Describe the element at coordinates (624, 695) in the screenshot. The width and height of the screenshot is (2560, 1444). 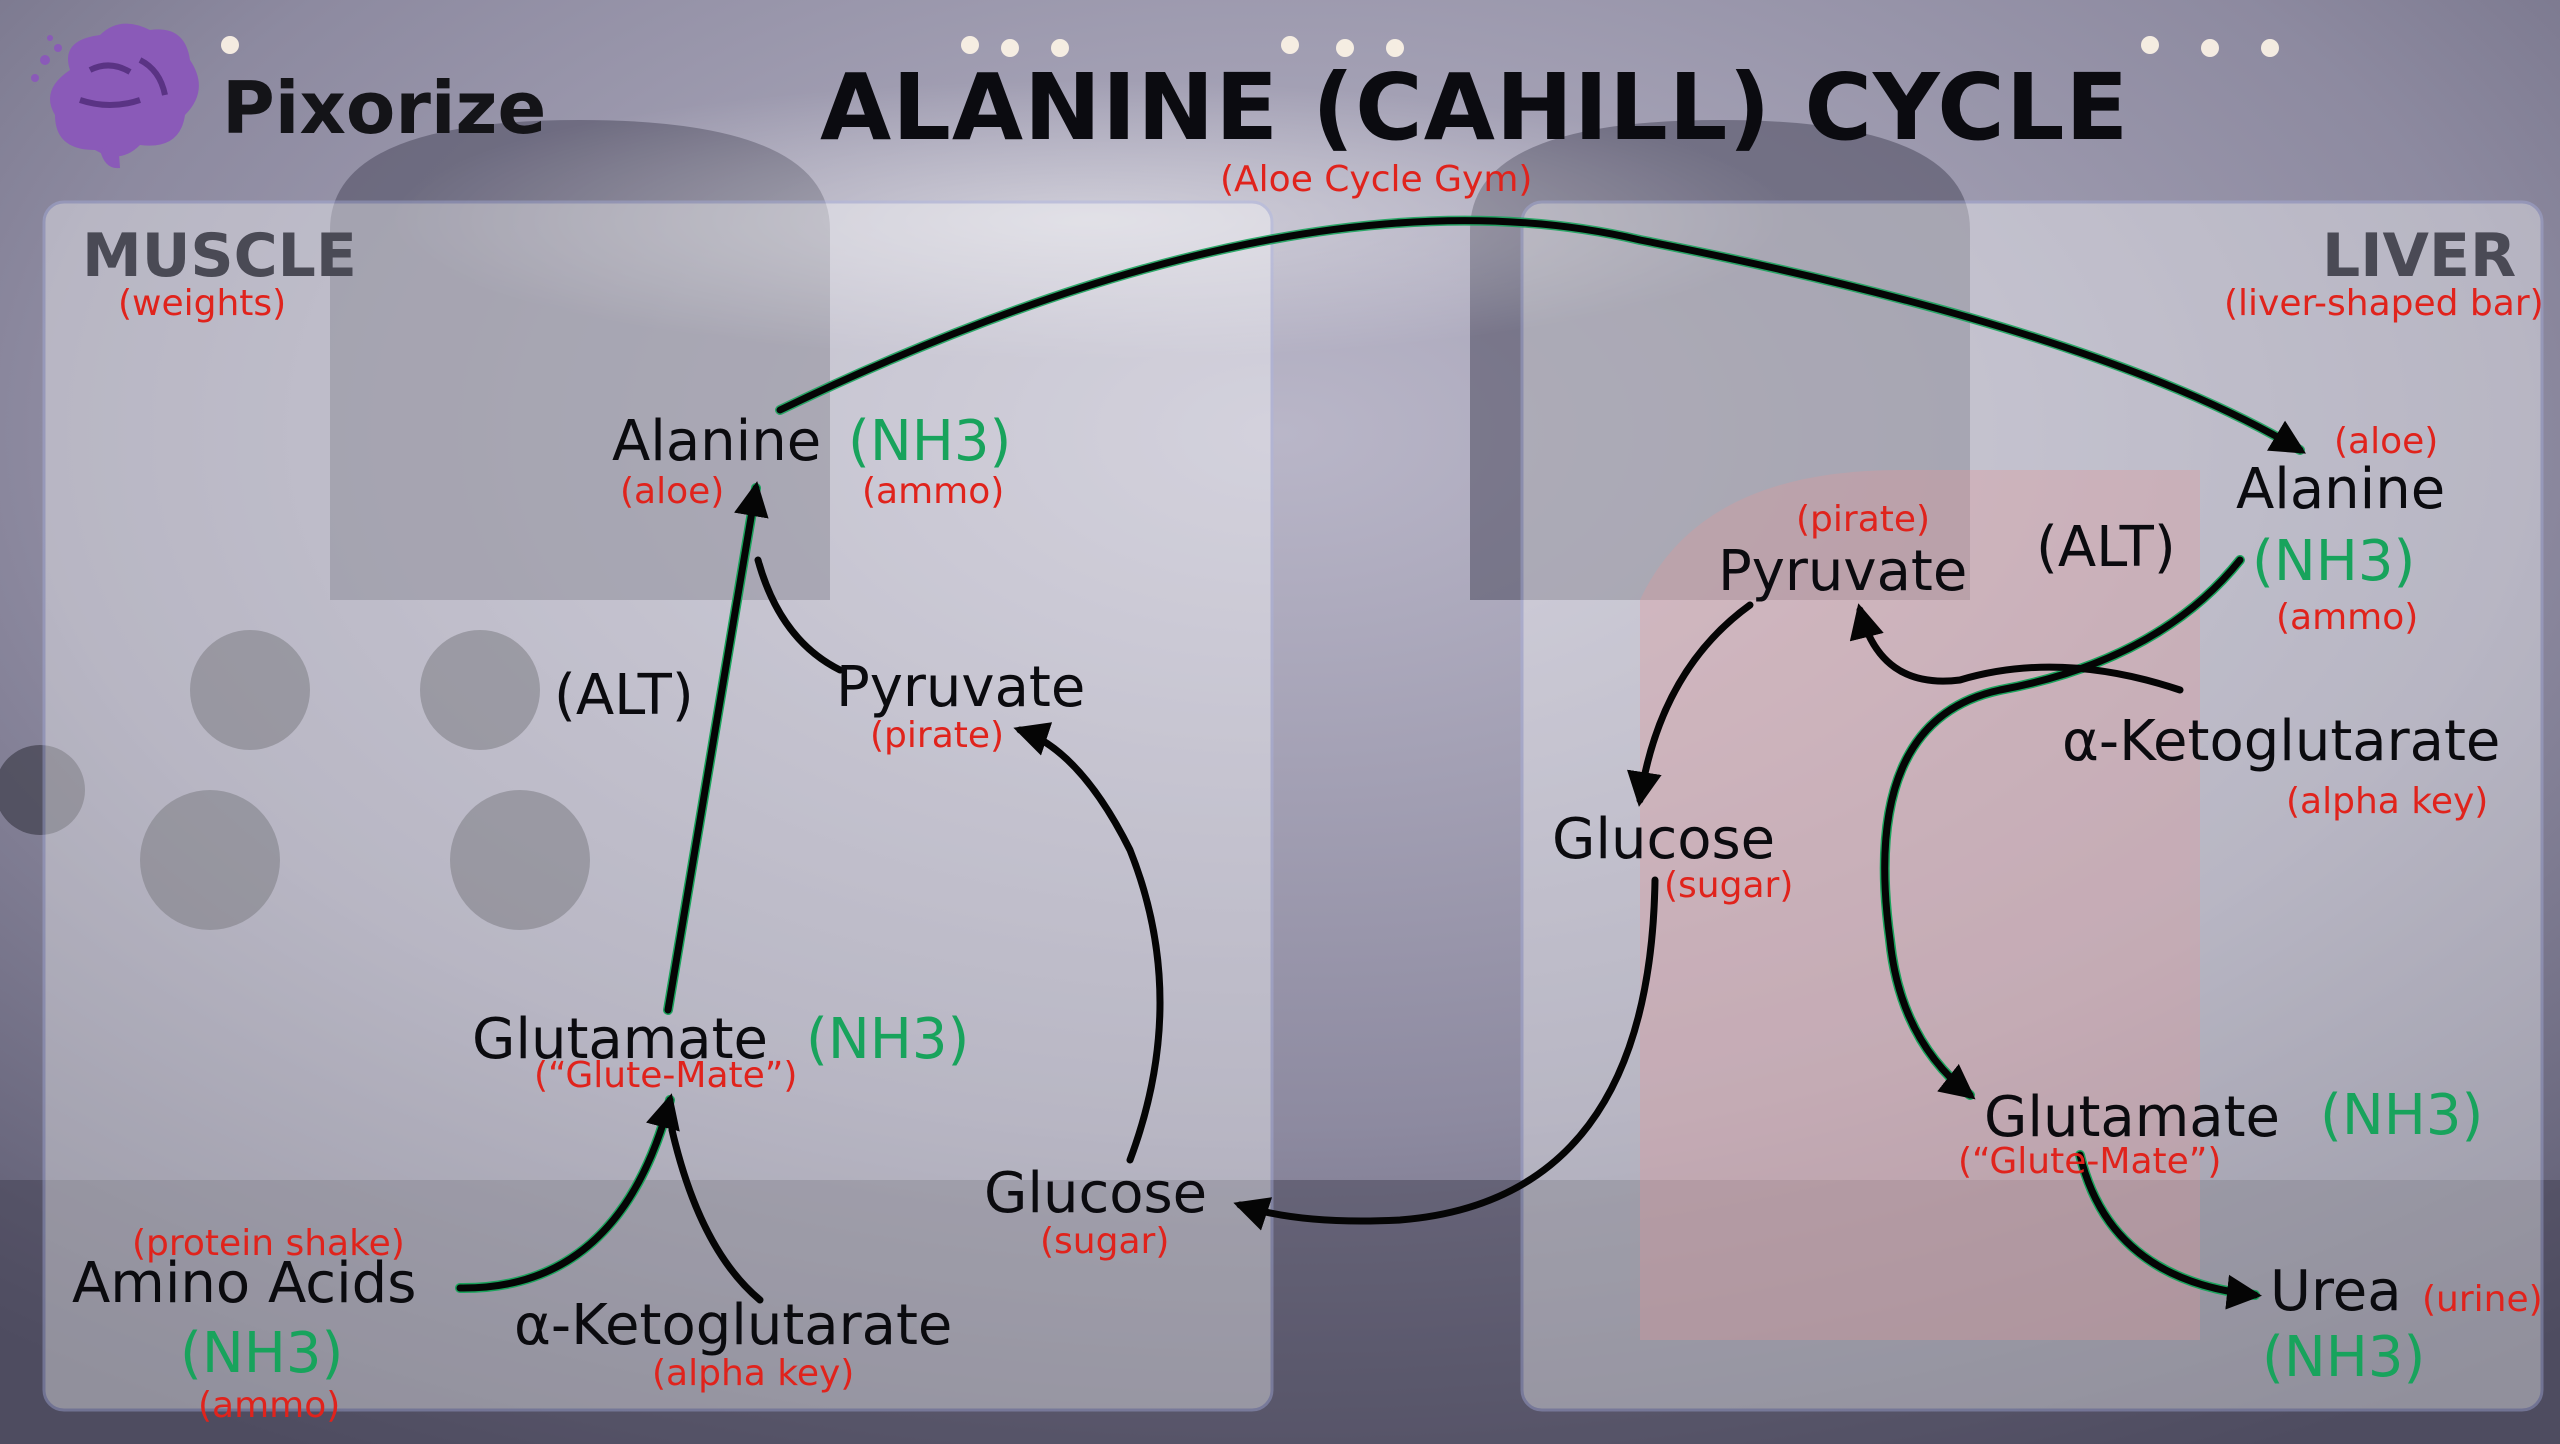
I see `muscle-alt-enzyme: (ALT)` at that location.